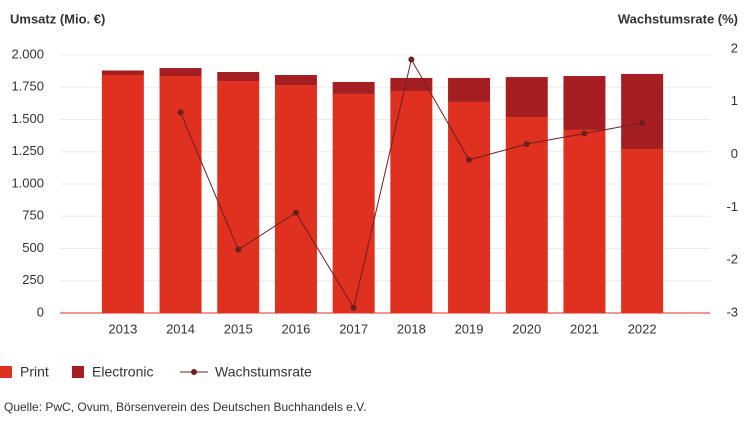 The width and height of the screenshot is (752, 422). I want to click on x-tick-label: 2019, so click(469, 328).